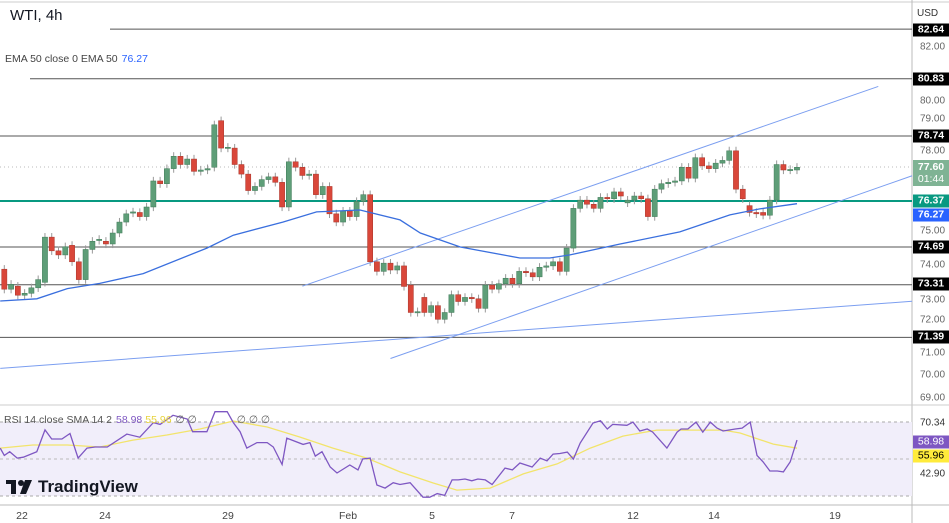 This screenshot has width=949, height=523. What do you see at coordinates (714, 516) in the screenshot?
I see `time-tick: 14` at bounding box center [714, 516].